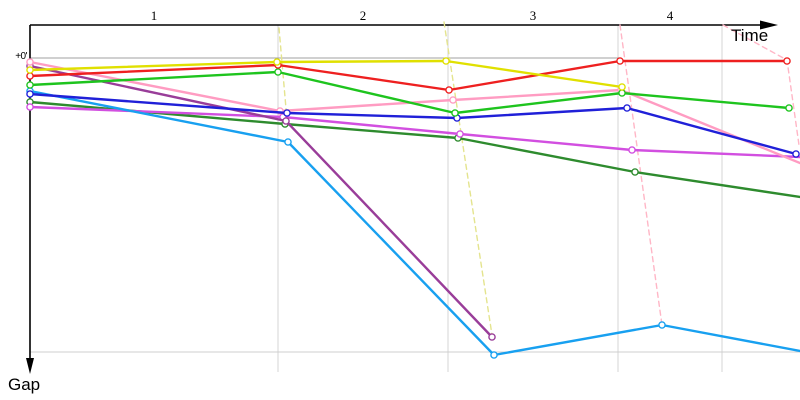 The height and width of the screenshot is (400, 800). What do you see at coordinates (533, 15) in the screenshot?
I see `x-tick-label: 3` at bounding box center [533, 15].